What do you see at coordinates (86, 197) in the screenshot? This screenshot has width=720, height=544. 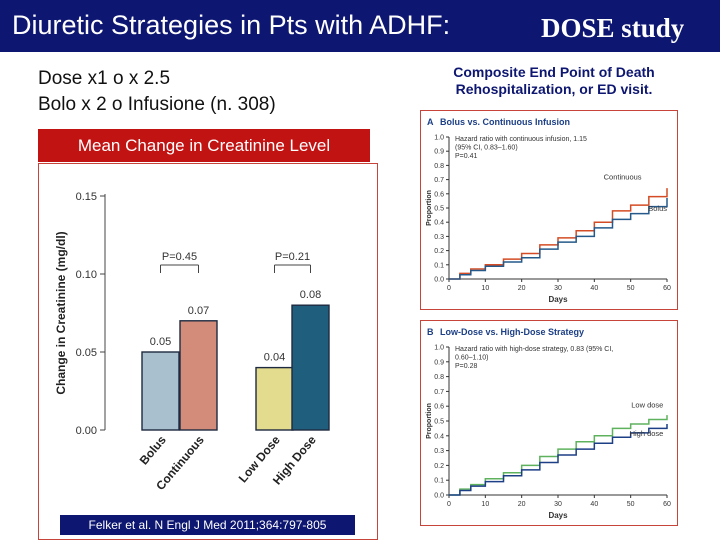 I see `y-tick-label: 0.15` at bounding box center [86, 197].